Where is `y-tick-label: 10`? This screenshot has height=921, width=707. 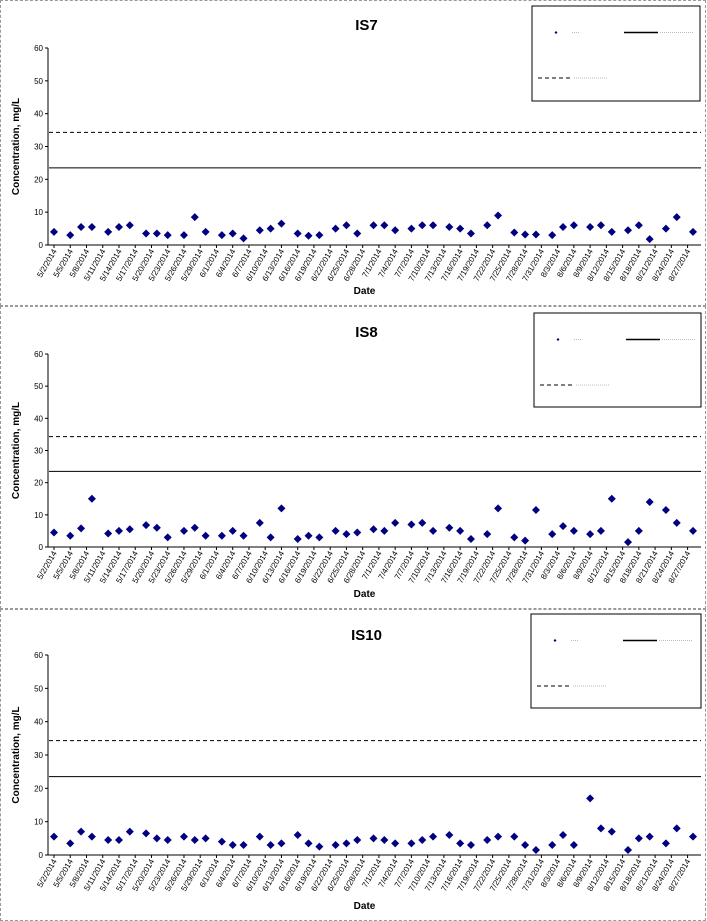 y-tick-label: 10 is located at coordinates (38, 822).